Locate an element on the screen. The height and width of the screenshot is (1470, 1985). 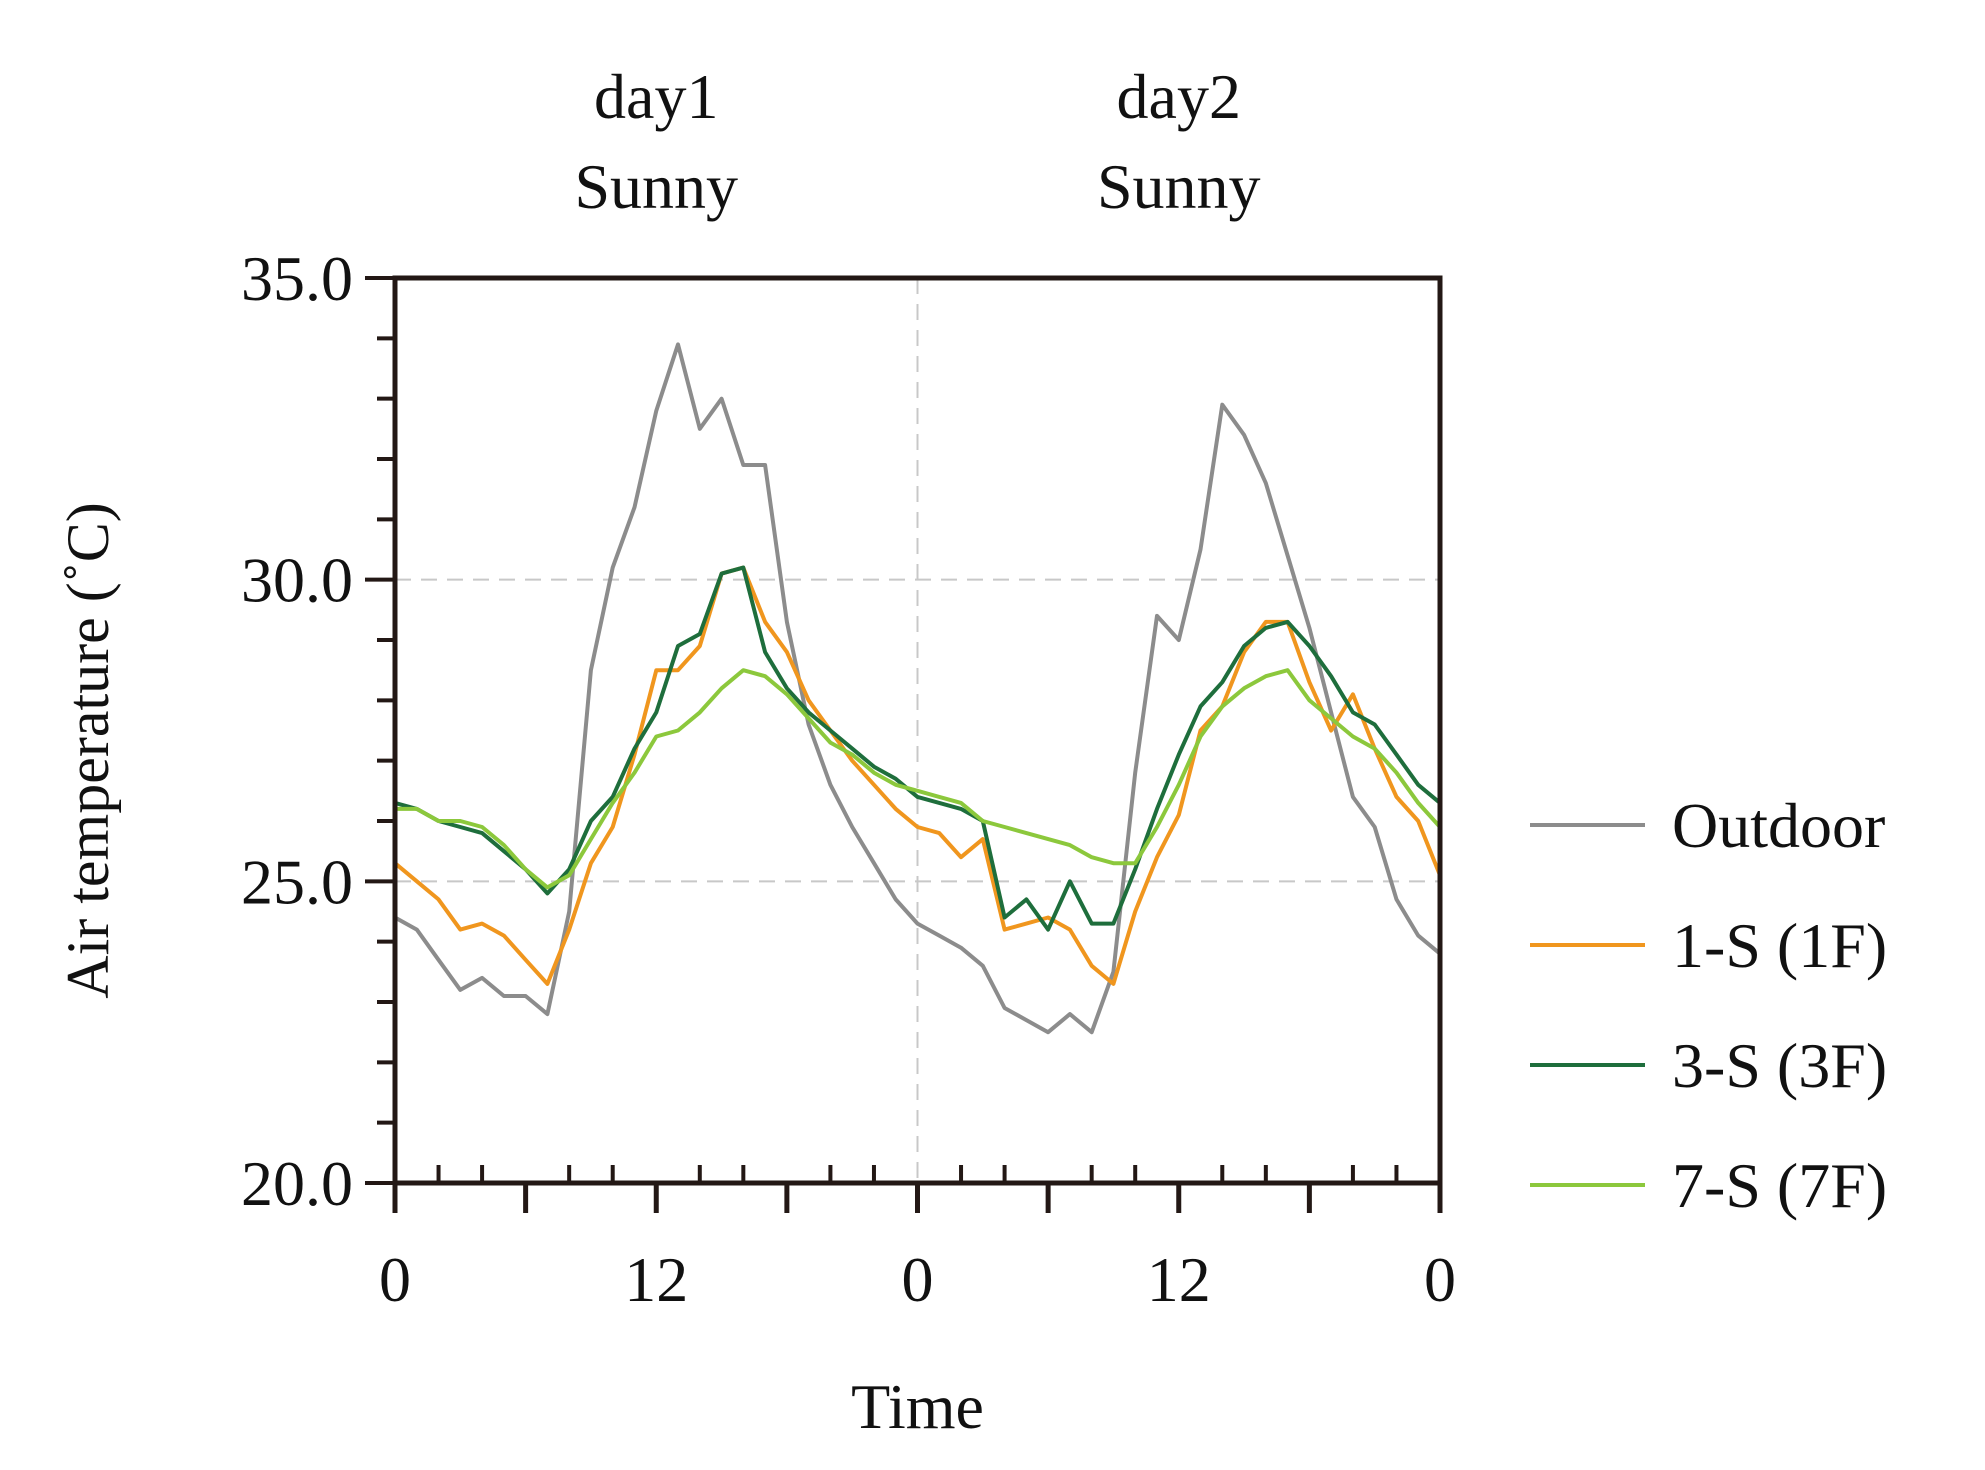
x-axis-title: Time is located at coordinates (917, 1406).